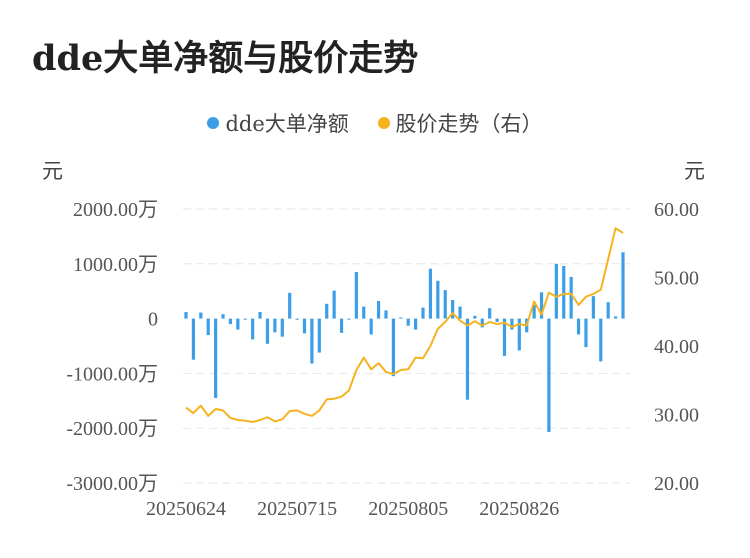 The image size is (750, 558). What do you see at coordinates (375, 123) in the screenshot?
I see `legend: dde大单净额 股价走势（右）` at bounding box center [375, 123].